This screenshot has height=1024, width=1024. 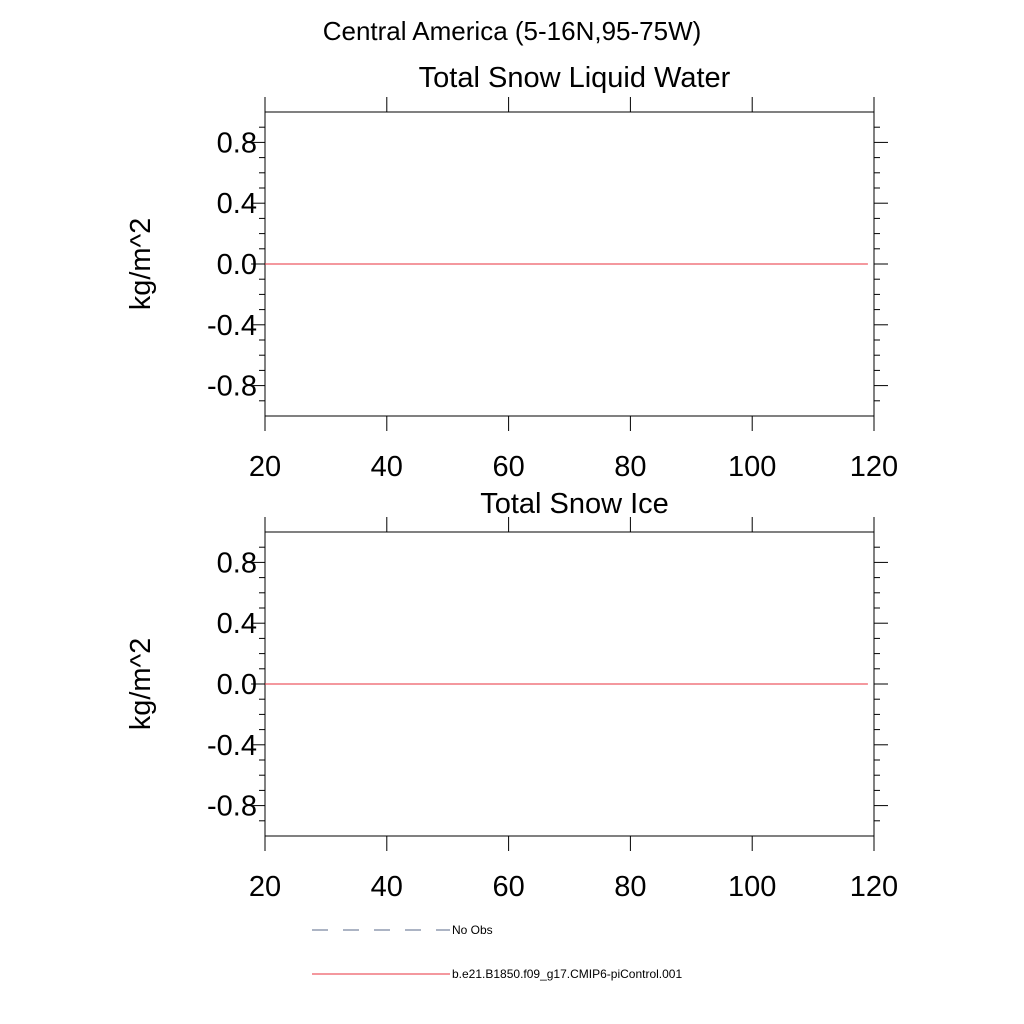 I want to click on legend-label: No Obs, so click(x=472, y=930).